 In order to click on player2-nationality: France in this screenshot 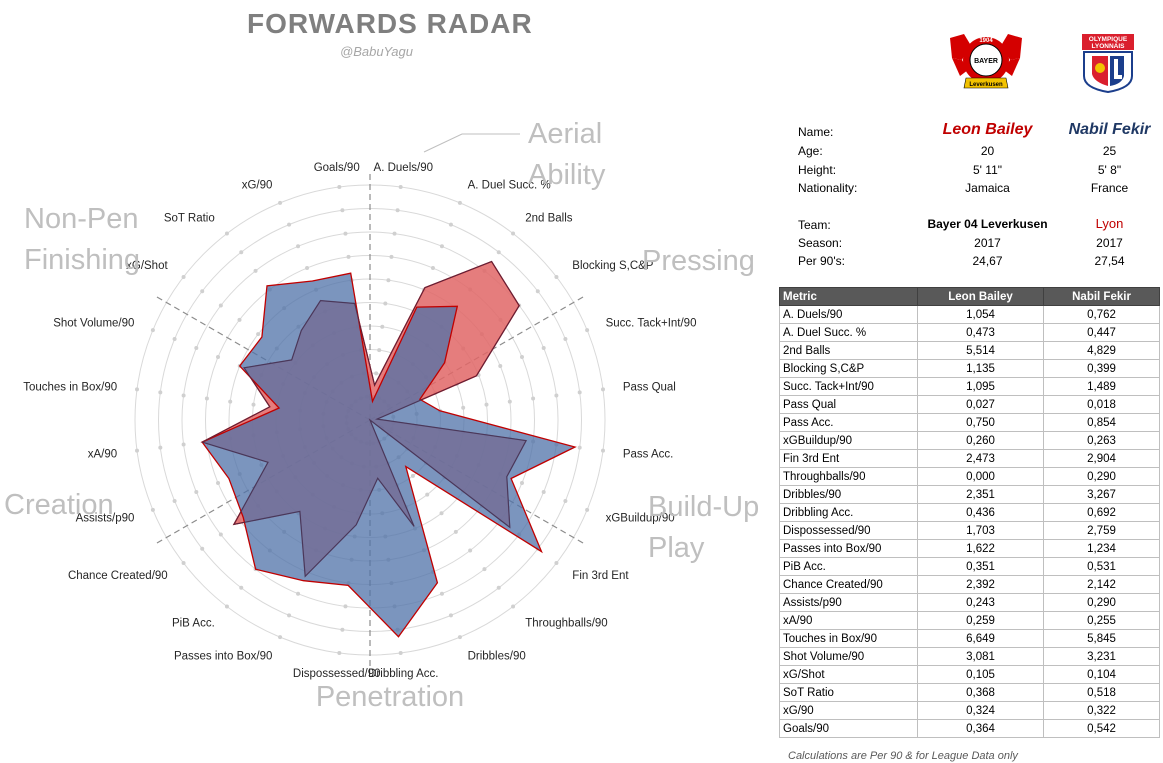, I will do `click(1109, 188)`.